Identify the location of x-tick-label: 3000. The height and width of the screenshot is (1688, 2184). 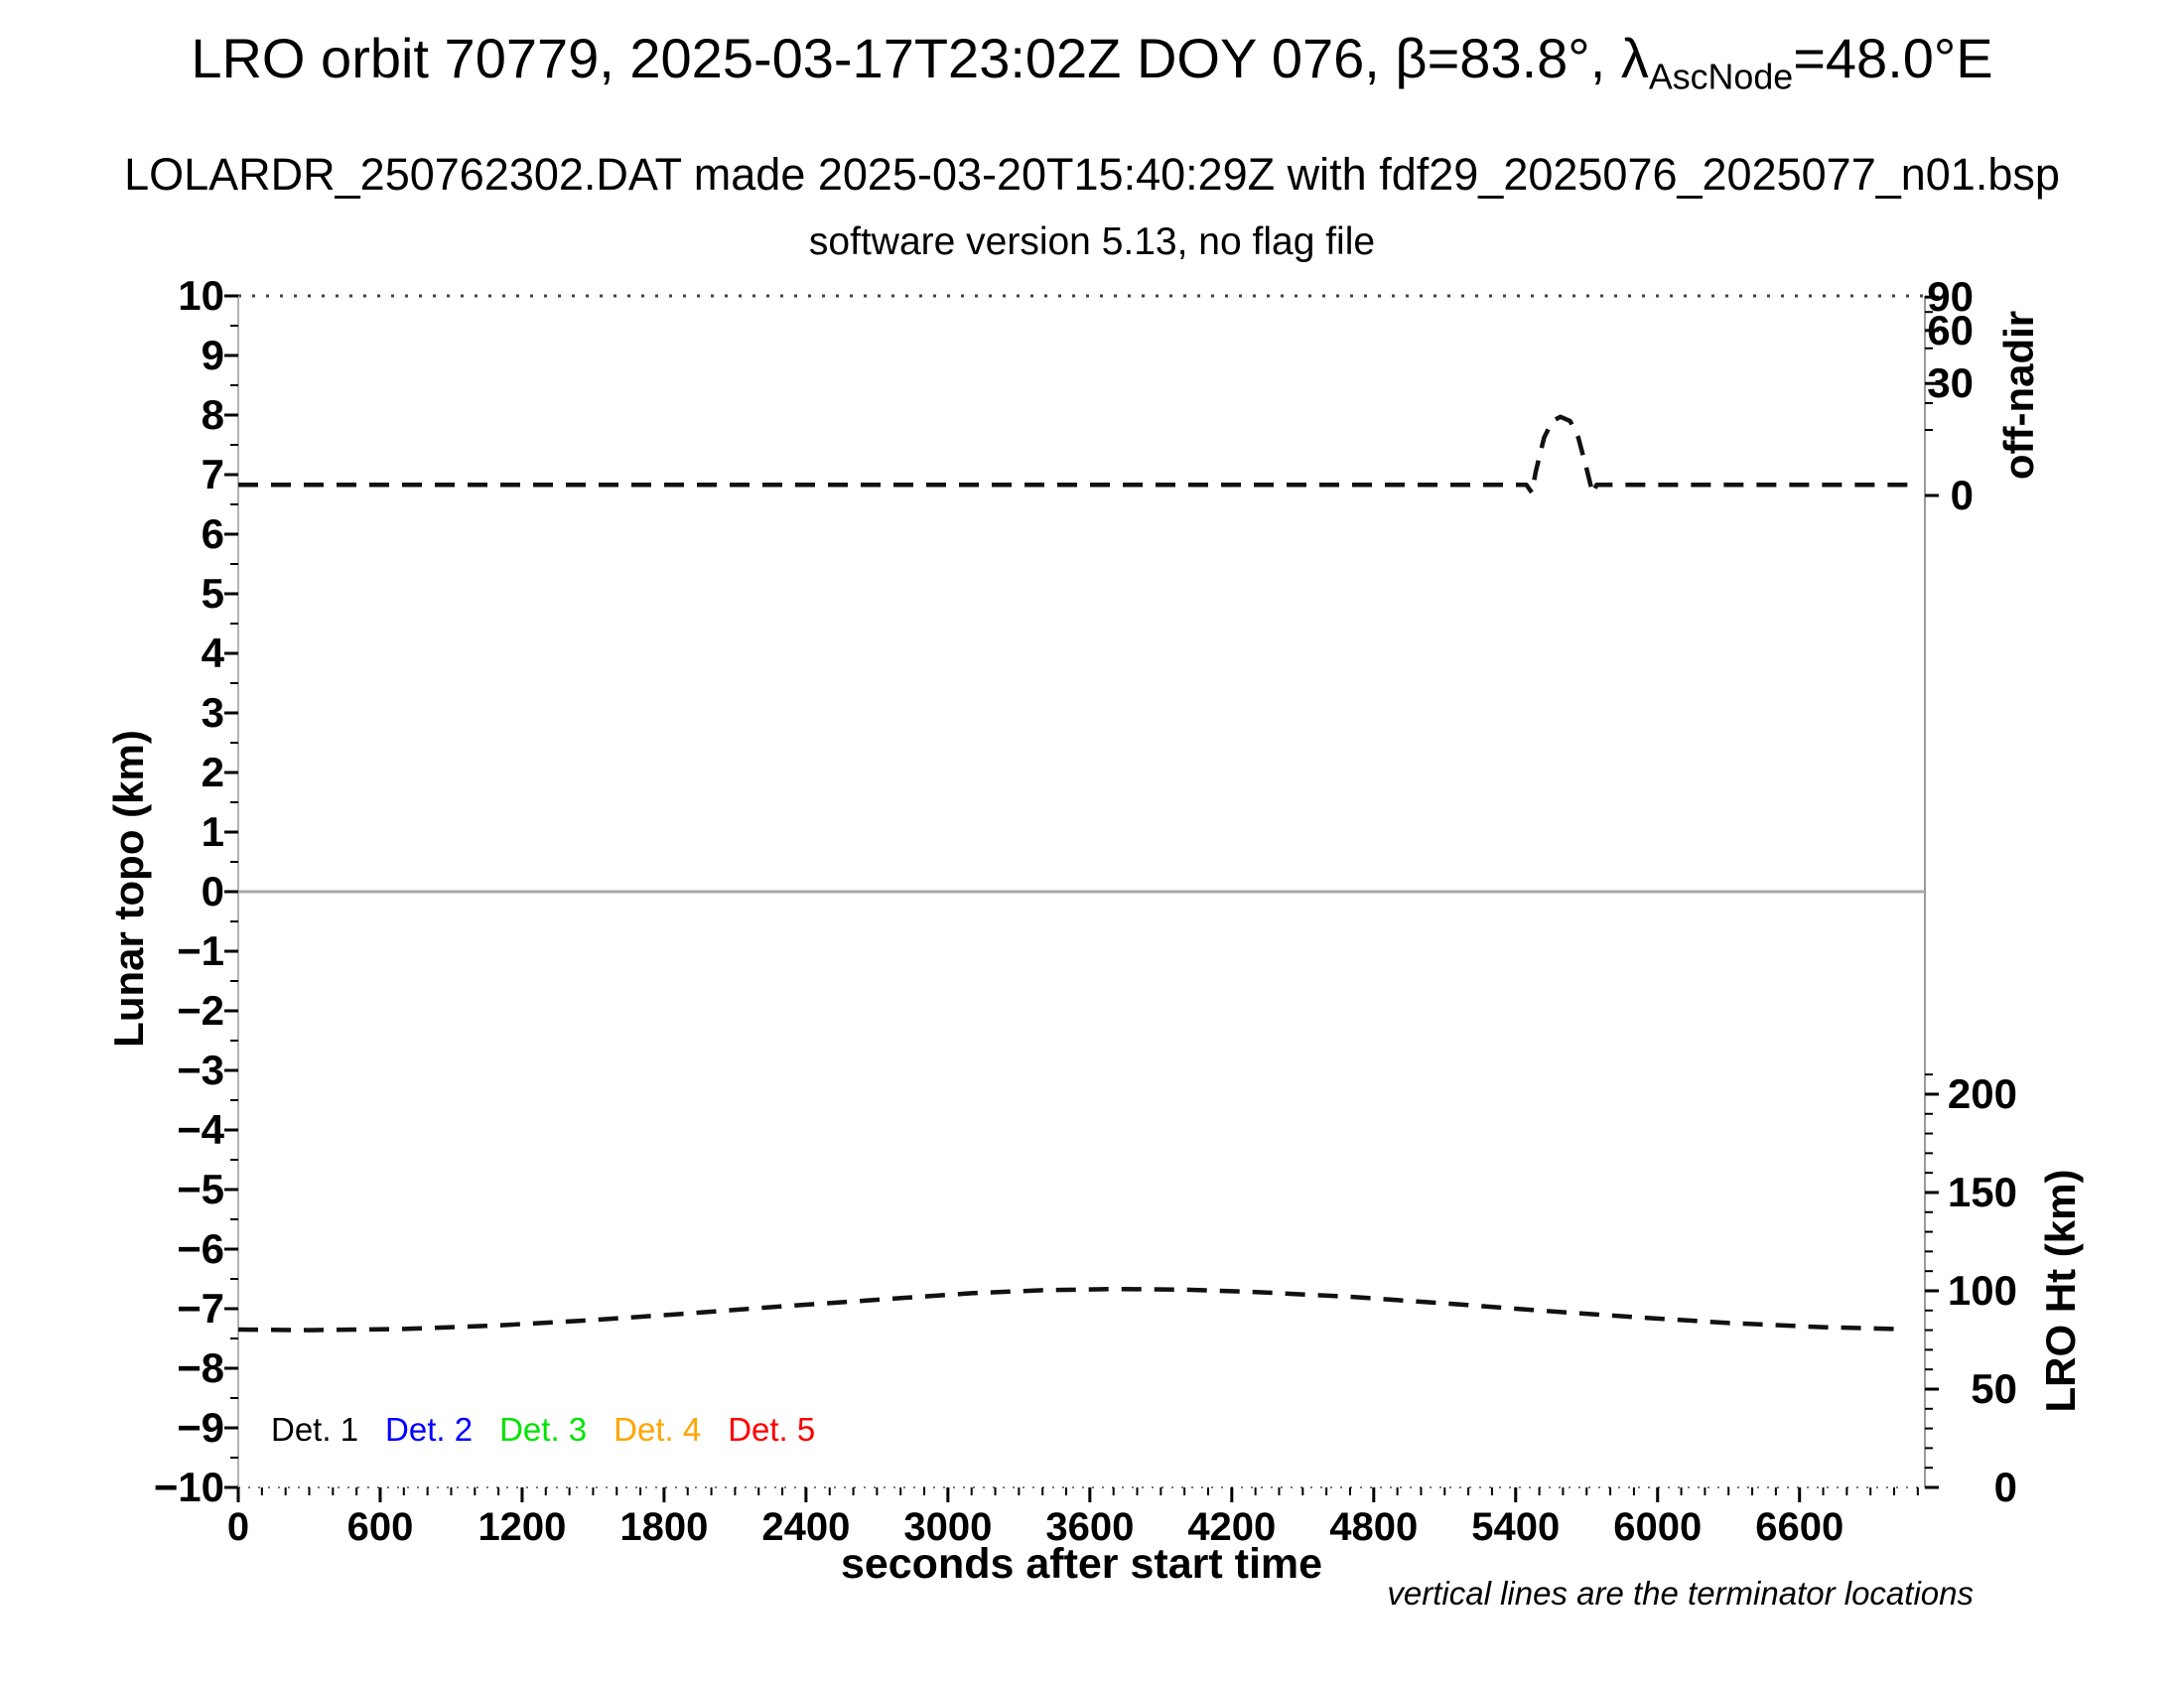
(948, 1527).